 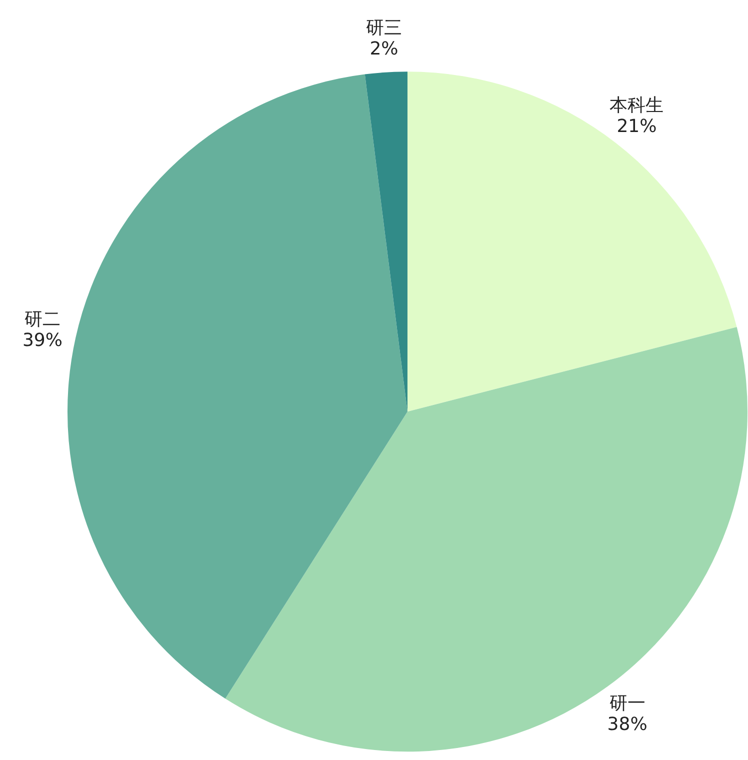 What do you see at coordinates (42, 341) in the screenshot?
I see `data-label: 39%` at bounding box center [42, 341].